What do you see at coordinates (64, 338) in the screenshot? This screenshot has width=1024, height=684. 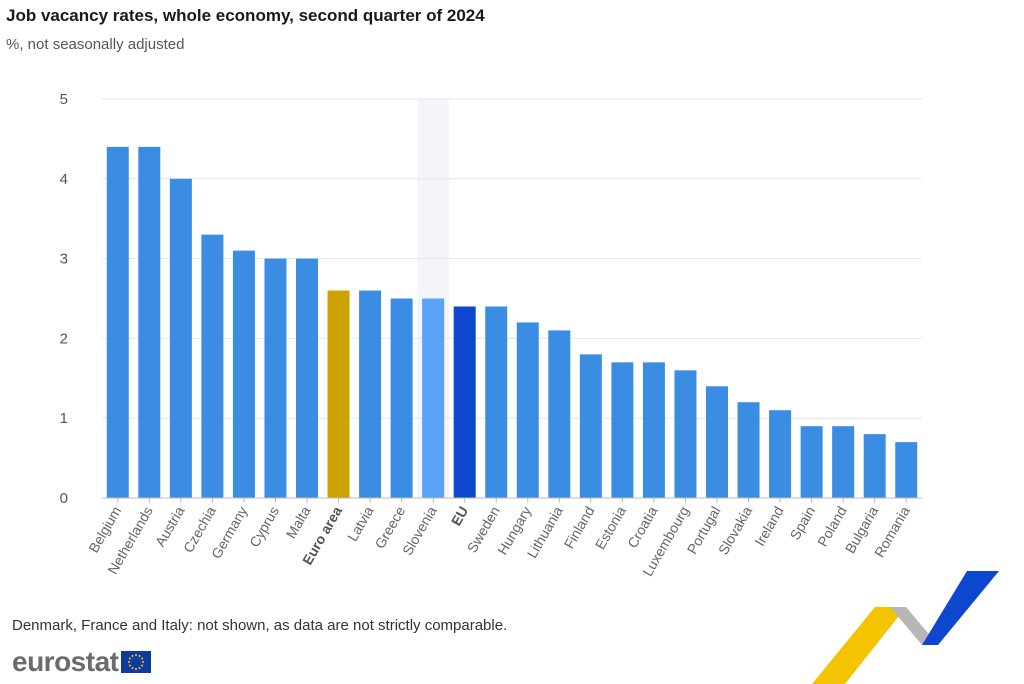 I see `y-tick-label: 2` at bounding box center [64, 338].